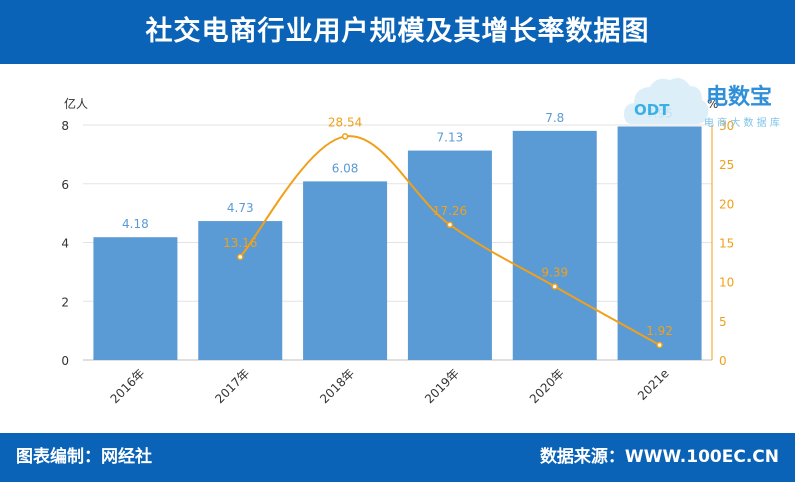 The width and height of the screenshot is (795, 482). What do you see at coordinates (65, 302) in the screenshot?
I see `y-tick-label: 2` at bounding box center [65, 302].